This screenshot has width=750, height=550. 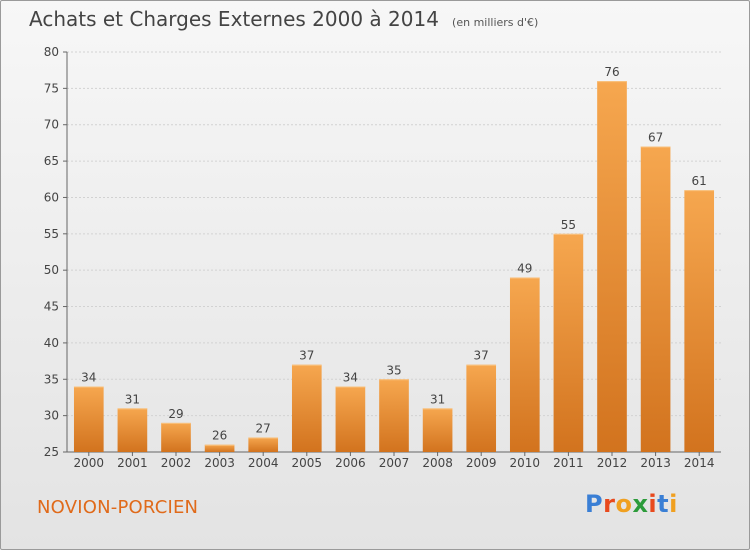 What do you see at coordinates (699, 463) in the screenshot?
I see `x-tick-label: 2014` at bounding box center [699, 463].